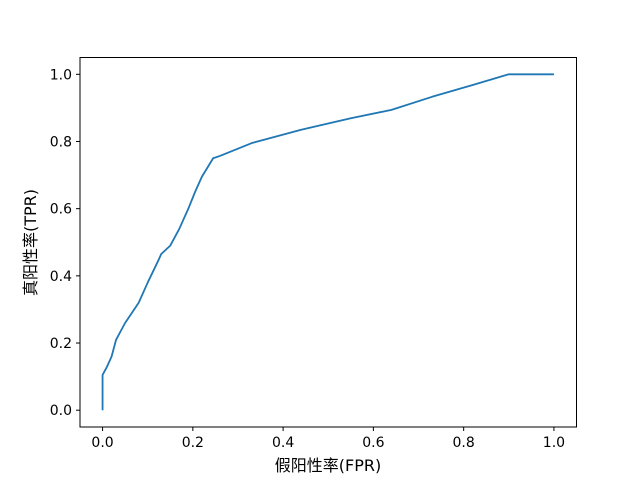 The width and height of the screenshot is (640, 480). I want to click on y-axis-label: 真阳性率(TPR), so click(30, 242).